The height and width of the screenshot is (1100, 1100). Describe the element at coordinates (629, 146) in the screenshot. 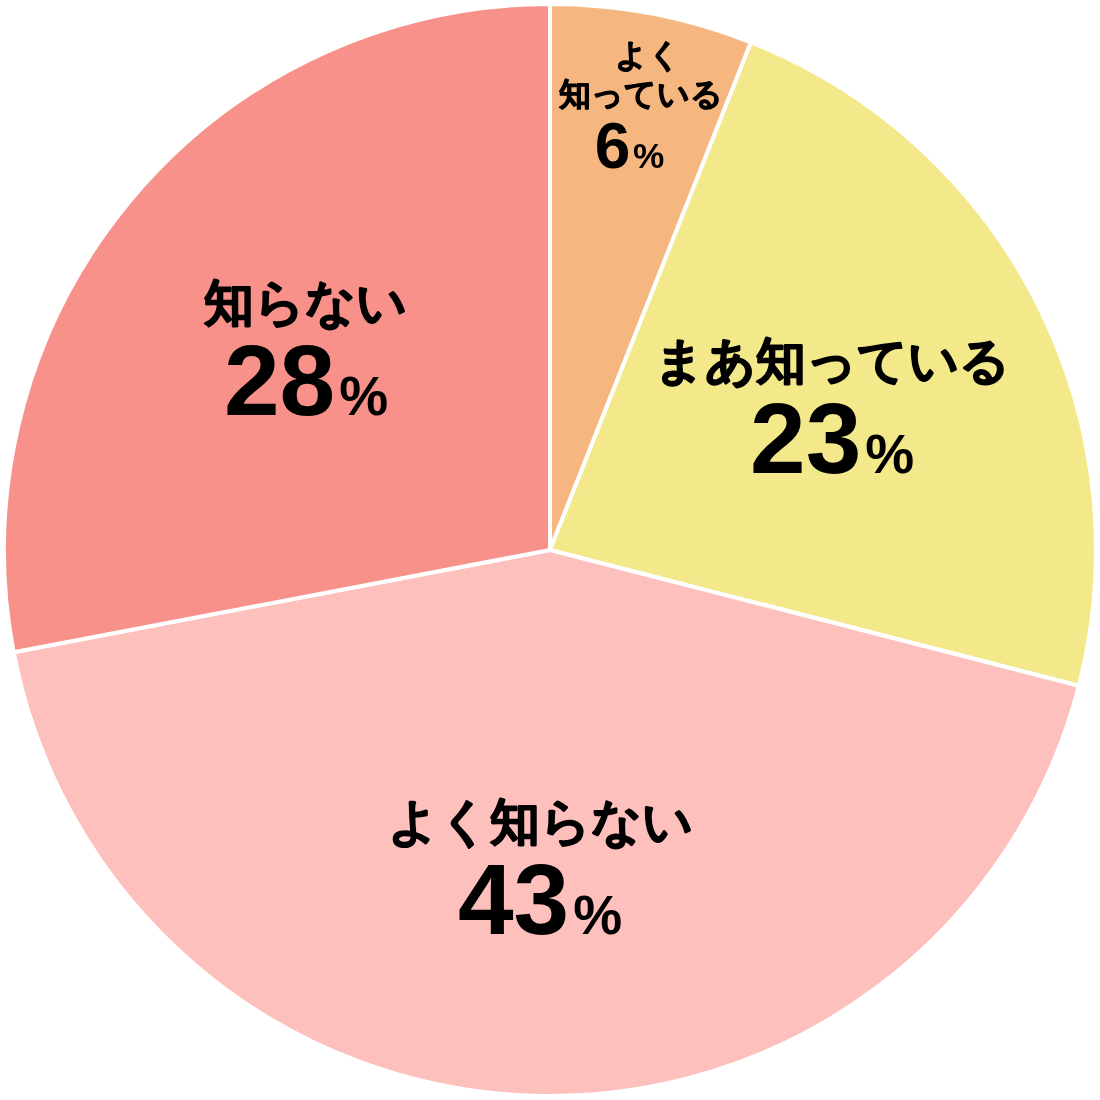

I see `data-label: 6%` at that location.